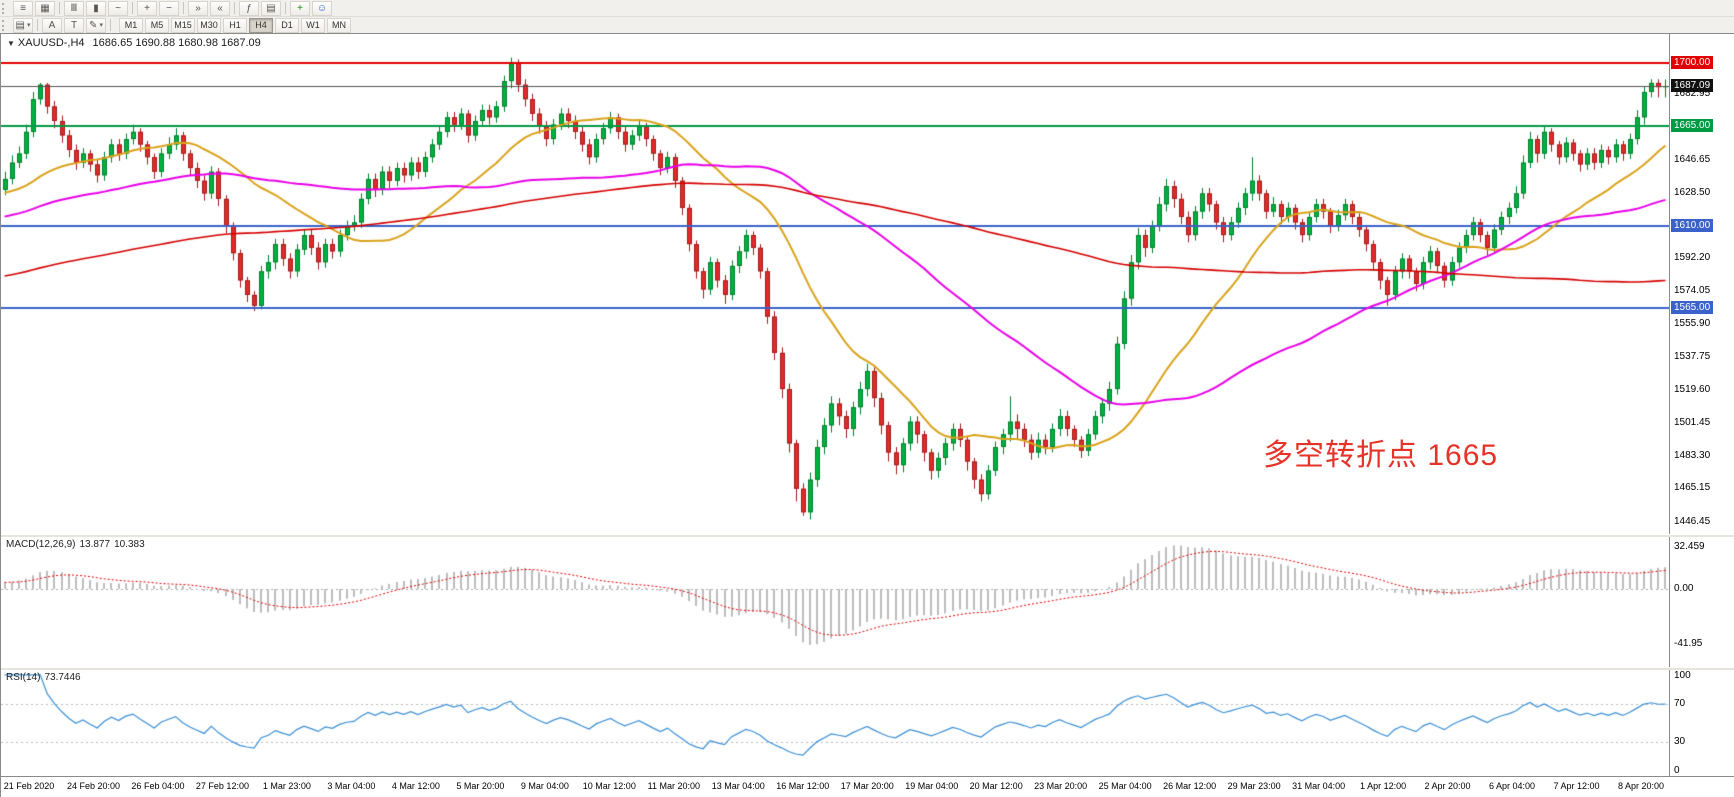 Image resolution: width=1734 pixels, height=797 pixels. Describe the element at coordinates (183, 25) in the screenshot. I see `timeframe-m15: M15` at that location.